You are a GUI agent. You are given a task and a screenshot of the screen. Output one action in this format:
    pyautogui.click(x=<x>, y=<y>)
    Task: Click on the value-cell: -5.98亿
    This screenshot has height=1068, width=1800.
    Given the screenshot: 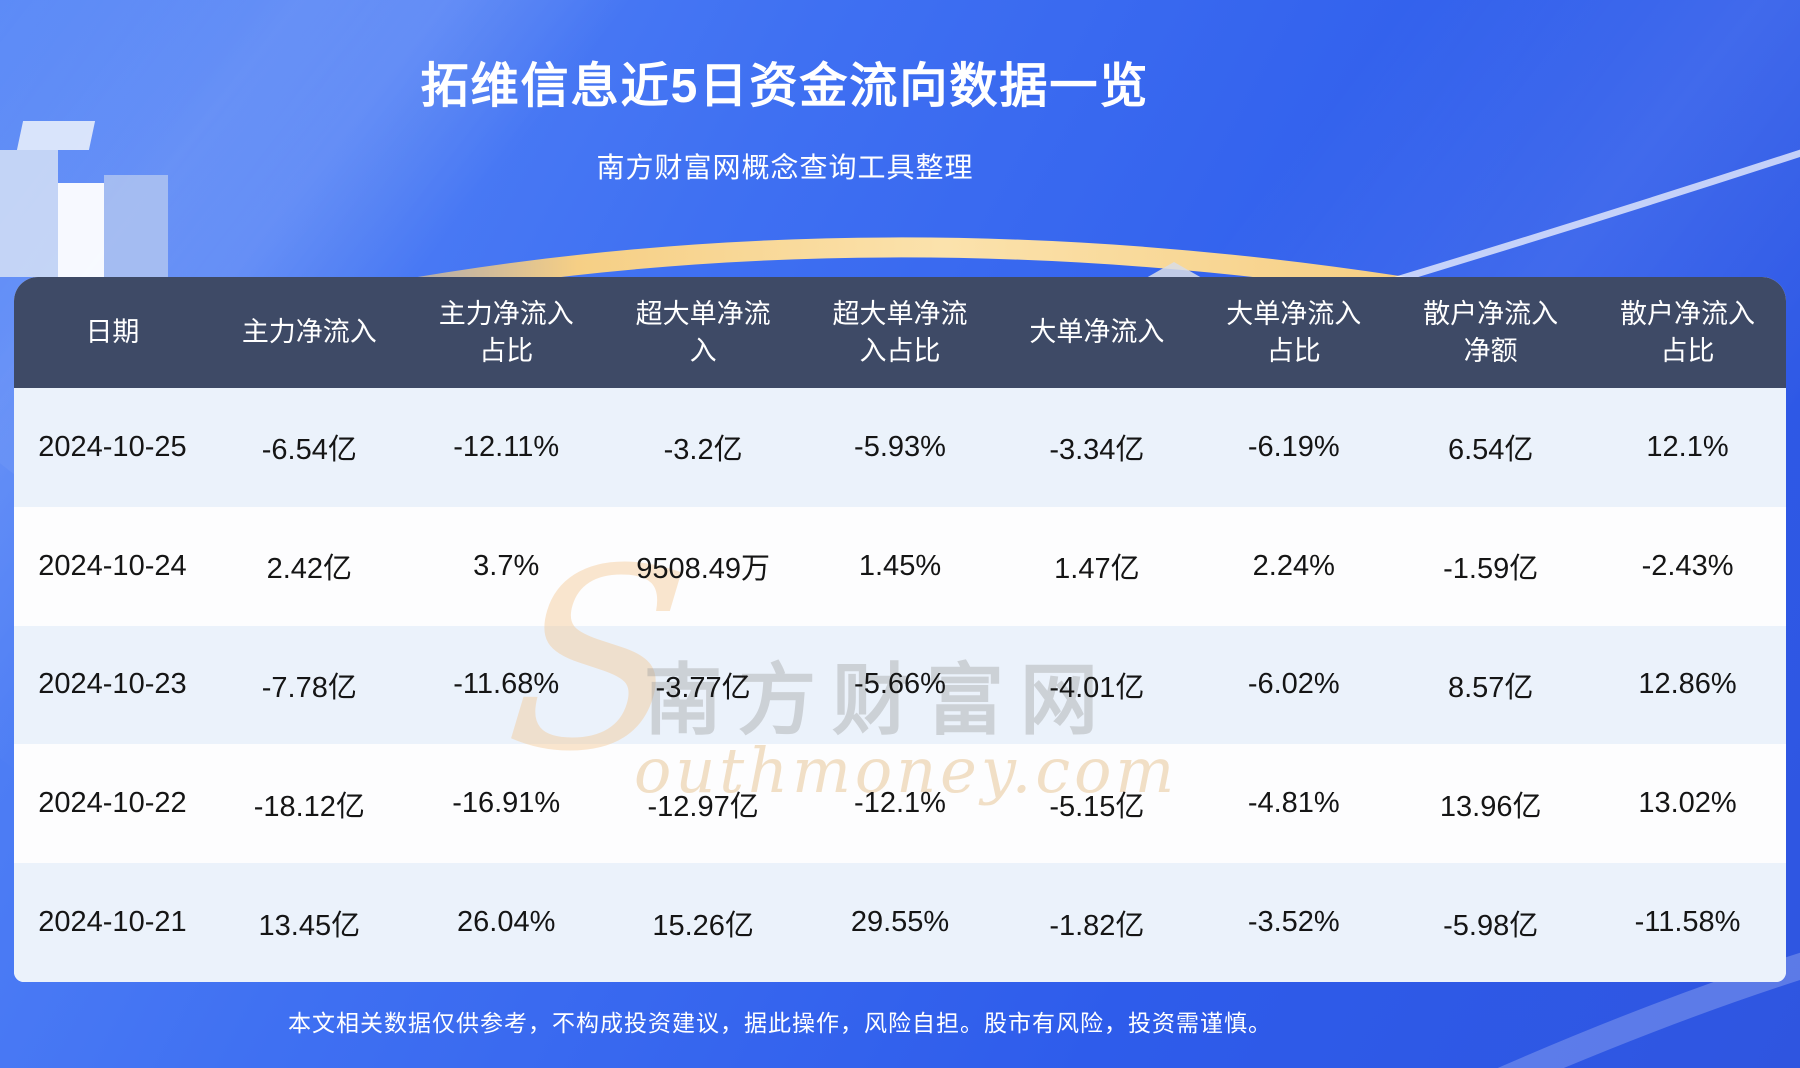 What is the action you would take?
    pyautogui.click(x=1491, y=925)
    